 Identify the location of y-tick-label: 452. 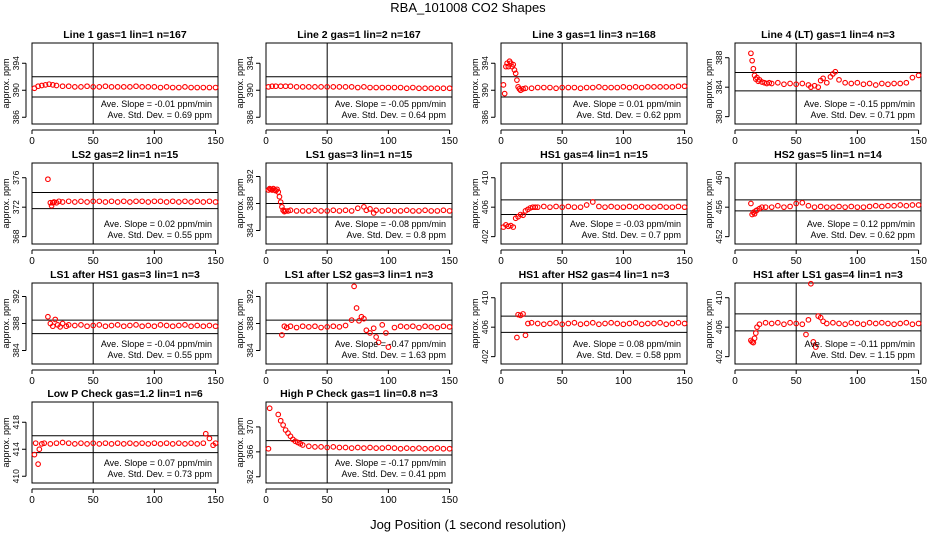
(719, 236).